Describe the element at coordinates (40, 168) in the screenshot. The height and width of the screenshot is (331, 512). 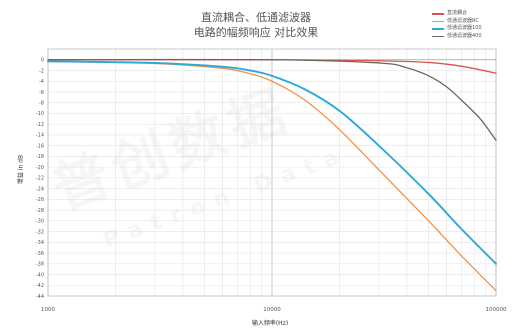
I see `y-tick-label: -20` at that location.